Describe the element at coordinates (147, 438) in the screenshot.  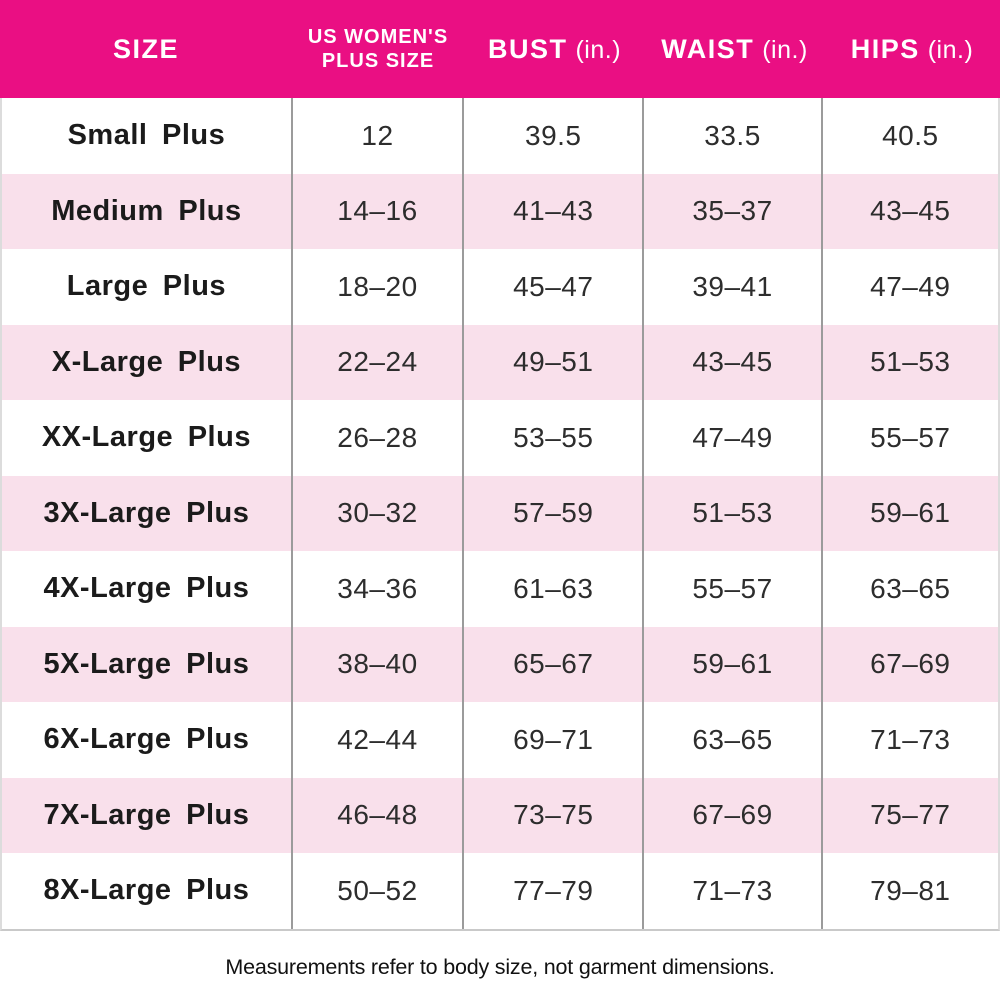
I see `size-cell: XX-Large Plus` at that location.